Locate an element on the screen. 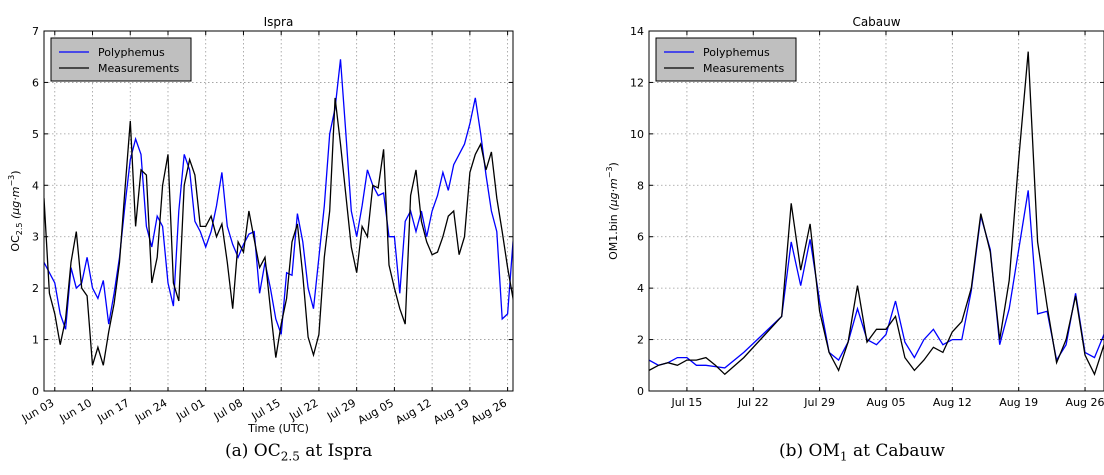 The image size is (1104, 475). caption-ispra: (a) OC2.5 at Ispra is located at coordinates (299, 452).